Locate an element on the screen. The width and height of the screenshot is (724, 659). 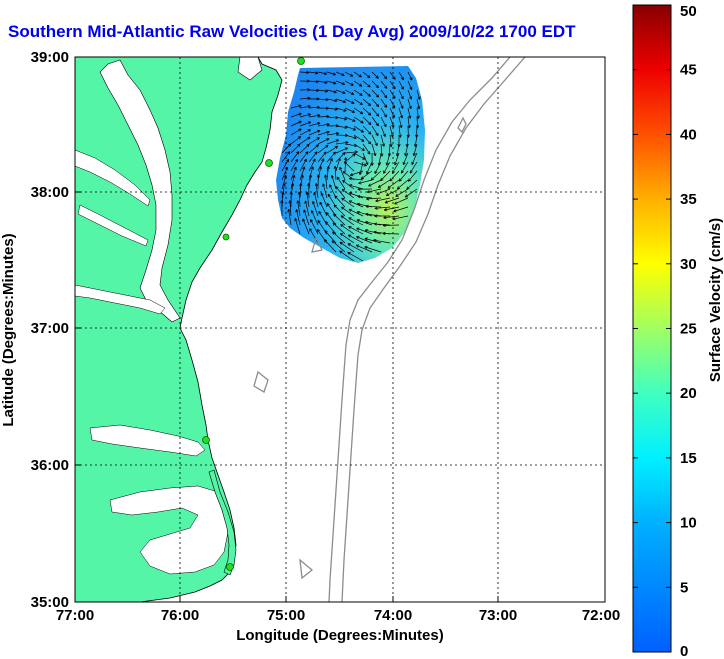
colorbar-tick-label: 35 is located at coordinates (688, 199).